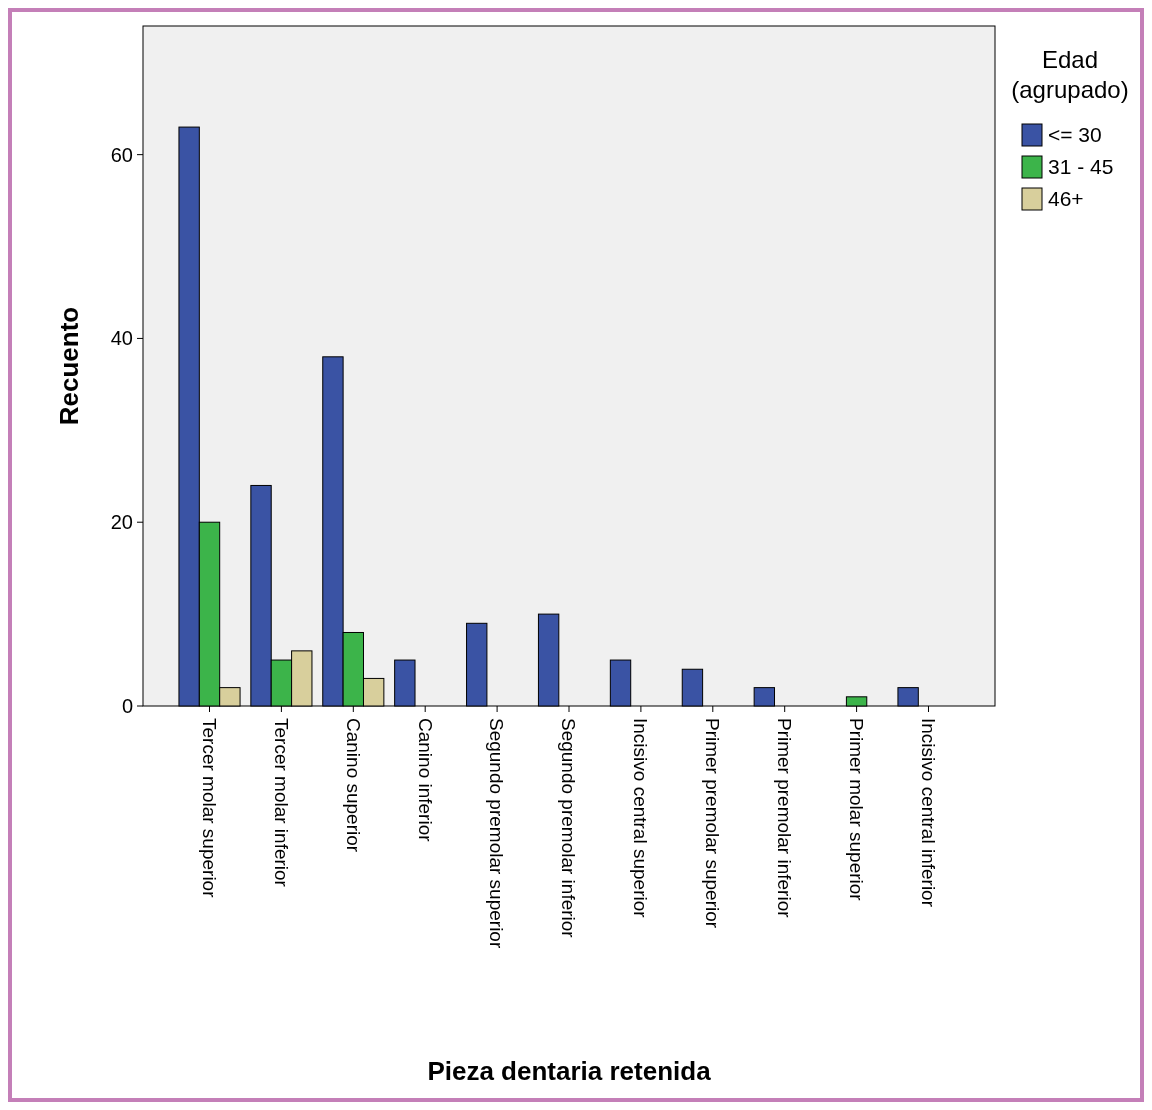 The width and height of the screenshot is (1152, 1110). Describe the element at coordinates (1070, 74) in the screenshot. I see `legend-title: Edad (agrupado)` at that location.